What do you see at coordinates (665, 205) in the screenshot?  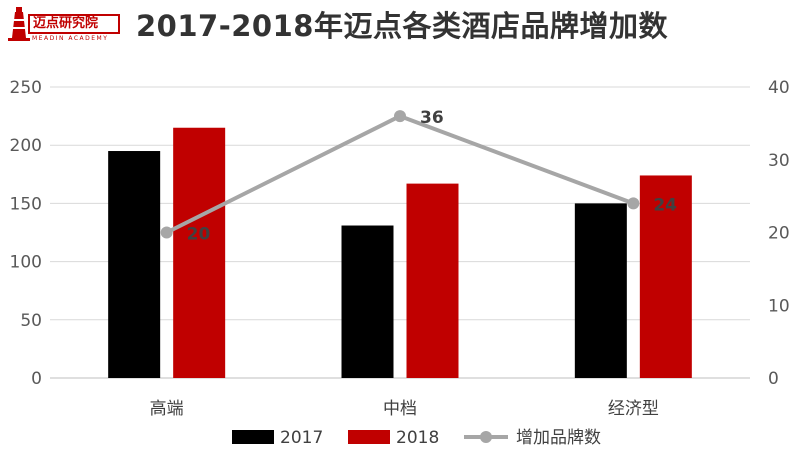 I see `data-label: 24` at bounding box center [665, 205].